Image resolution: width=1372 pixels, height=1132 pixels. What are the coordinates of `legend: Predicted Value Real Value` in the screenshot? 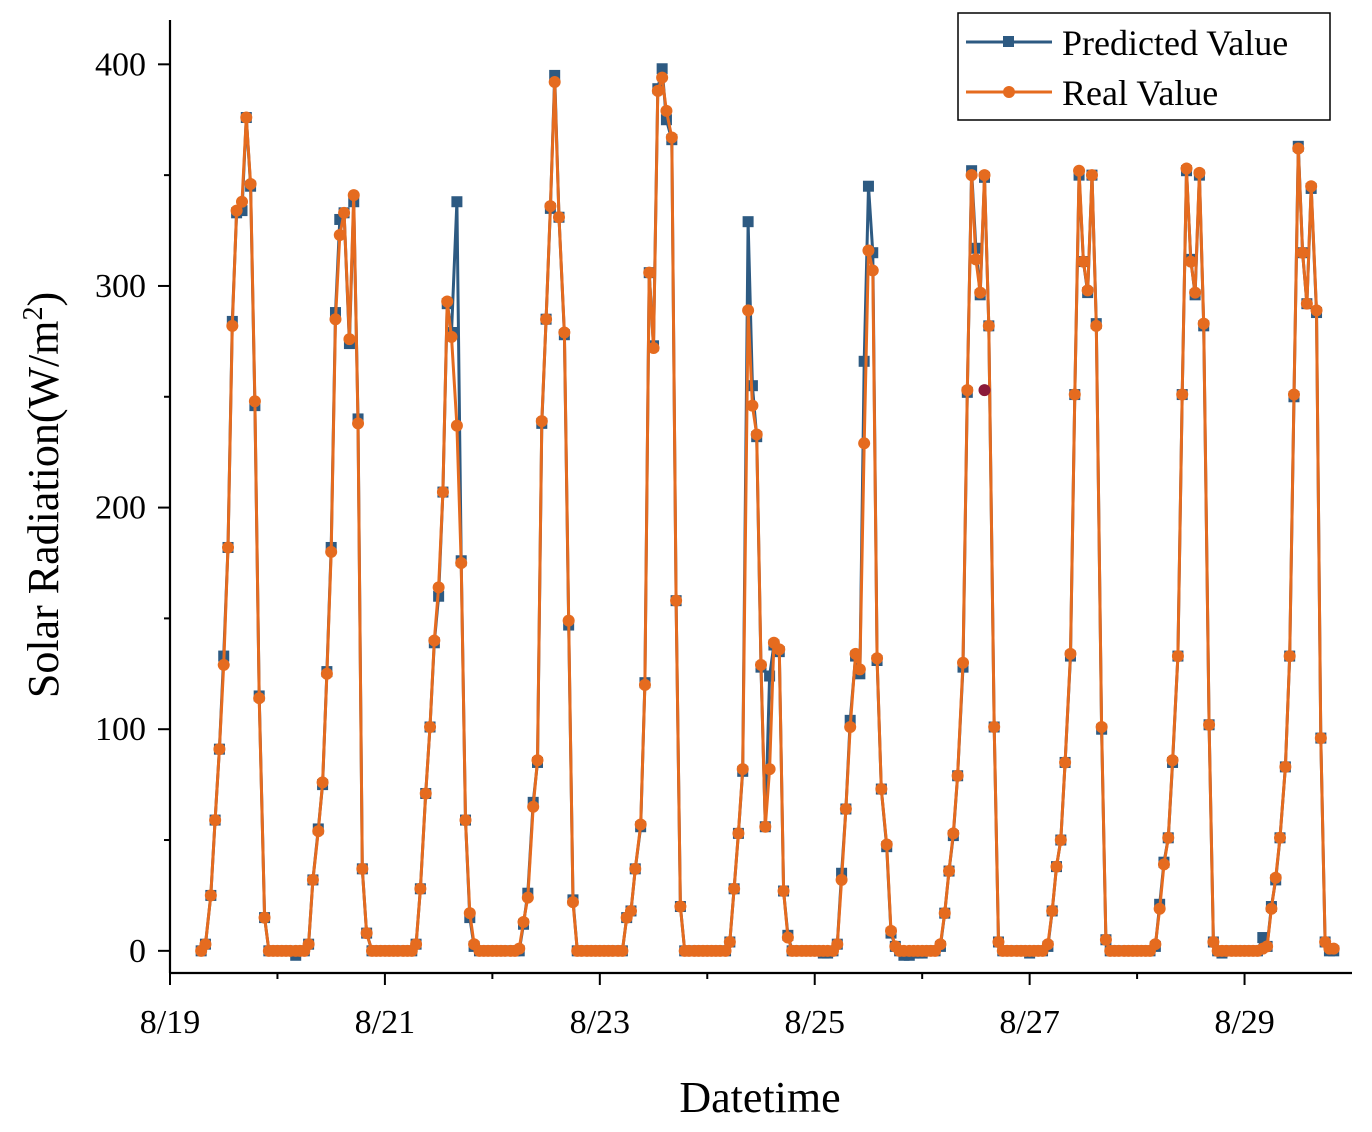 It's located at (1144, 66).